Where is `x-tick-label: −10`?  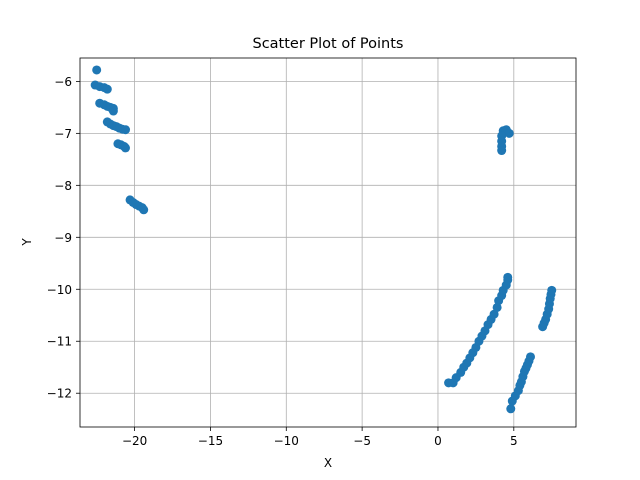
x-tick-label: −10 is located at coordinates (286, 441).